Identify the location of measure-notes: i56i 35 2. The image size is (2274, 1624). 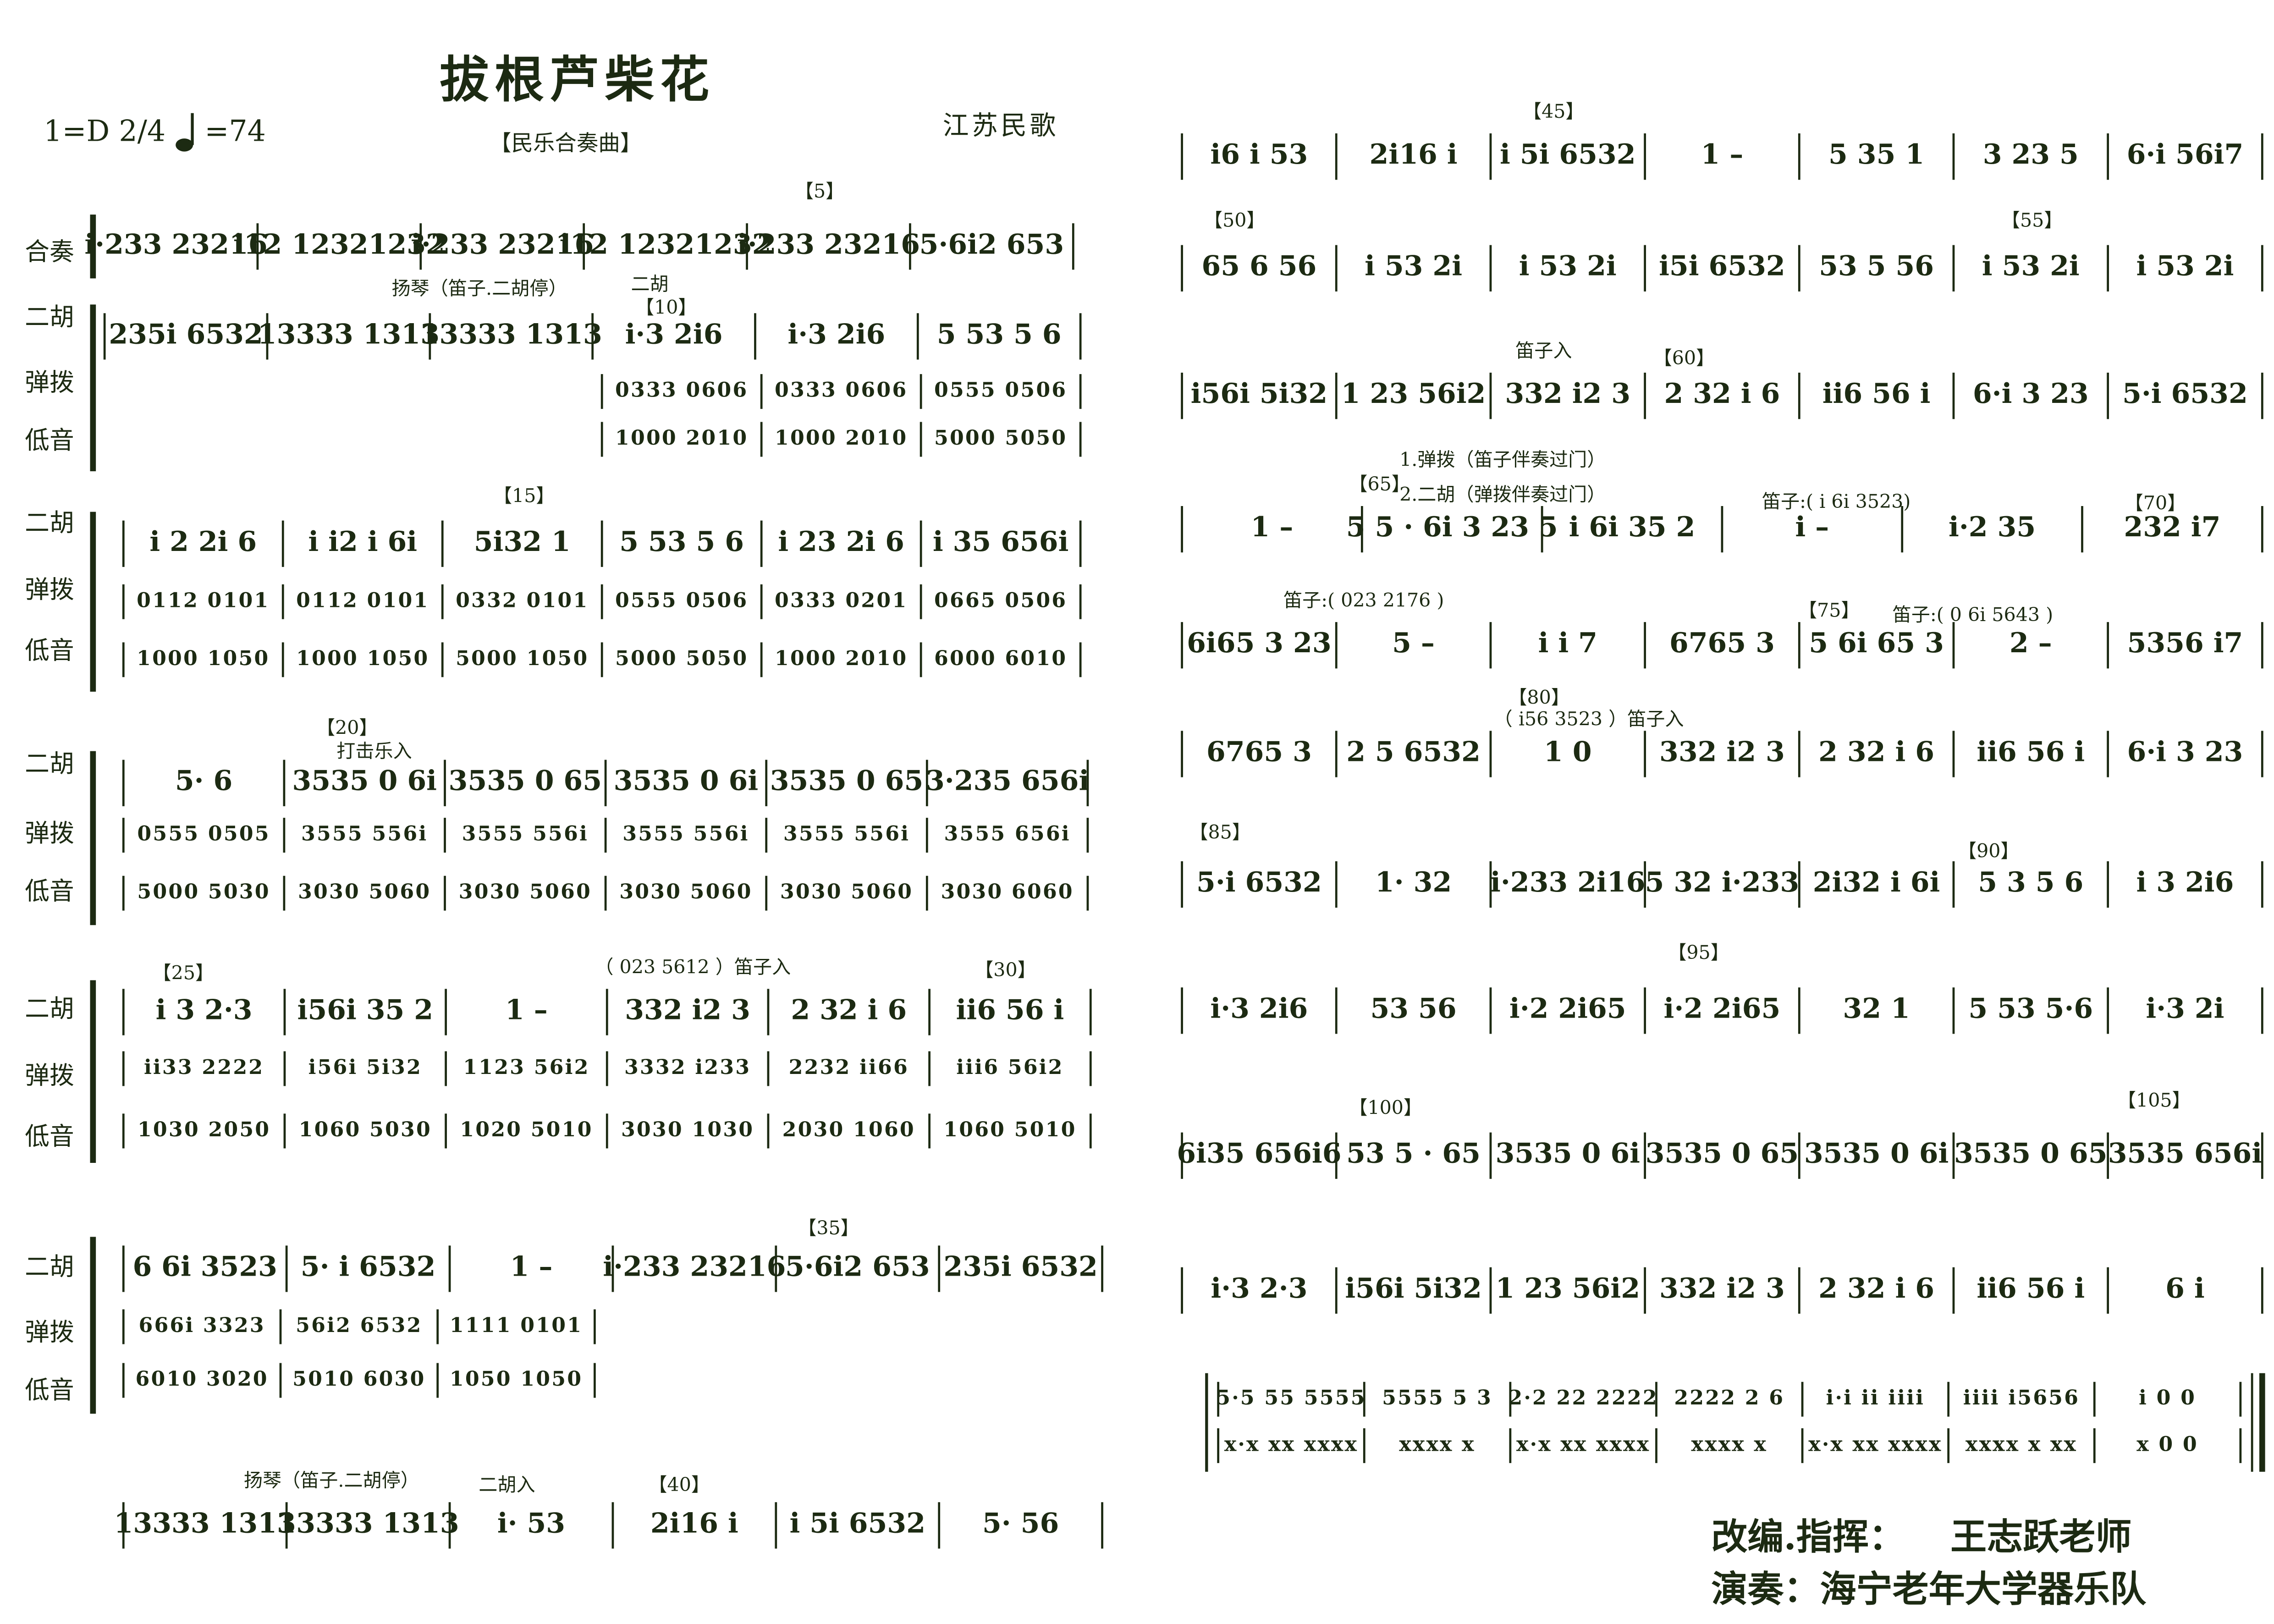
(365, 1010).